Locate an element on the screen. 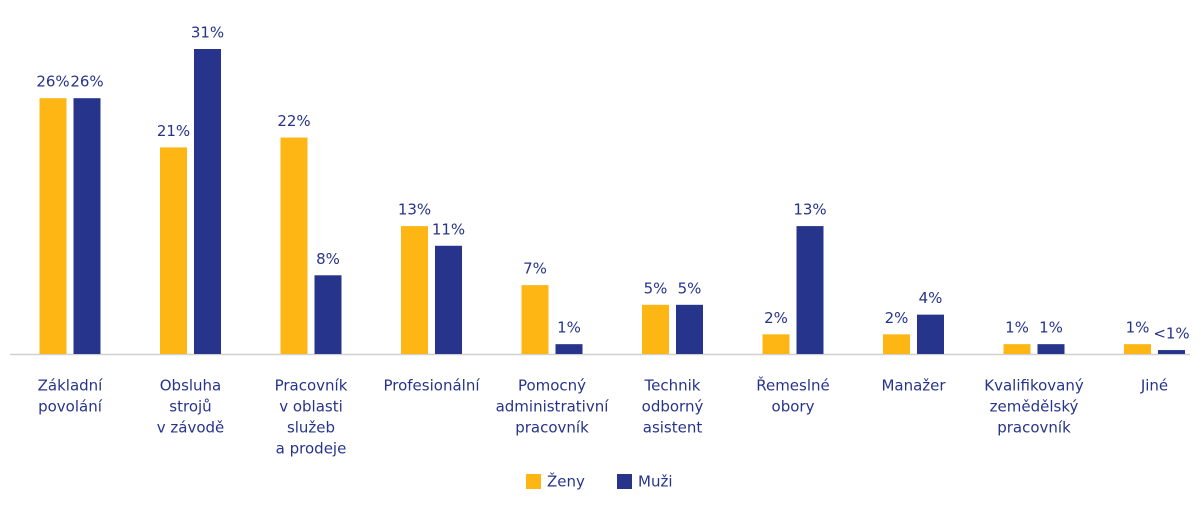 Image resolution: width=1201 pixels, height=517 pixels. x-tick-label: Obsluha is located at coordinates (191, 386).